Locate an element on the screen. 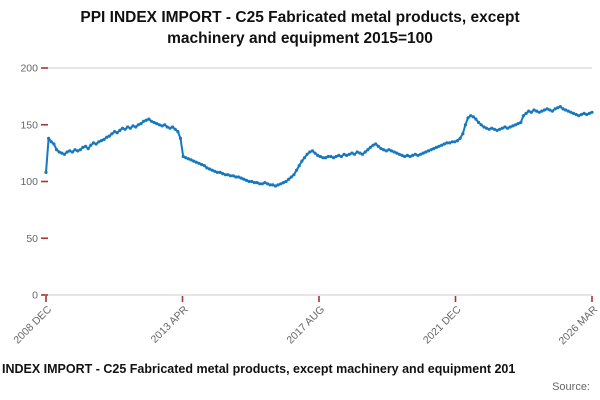  y-tick-label: 50 is located at coordinates (32, 239).